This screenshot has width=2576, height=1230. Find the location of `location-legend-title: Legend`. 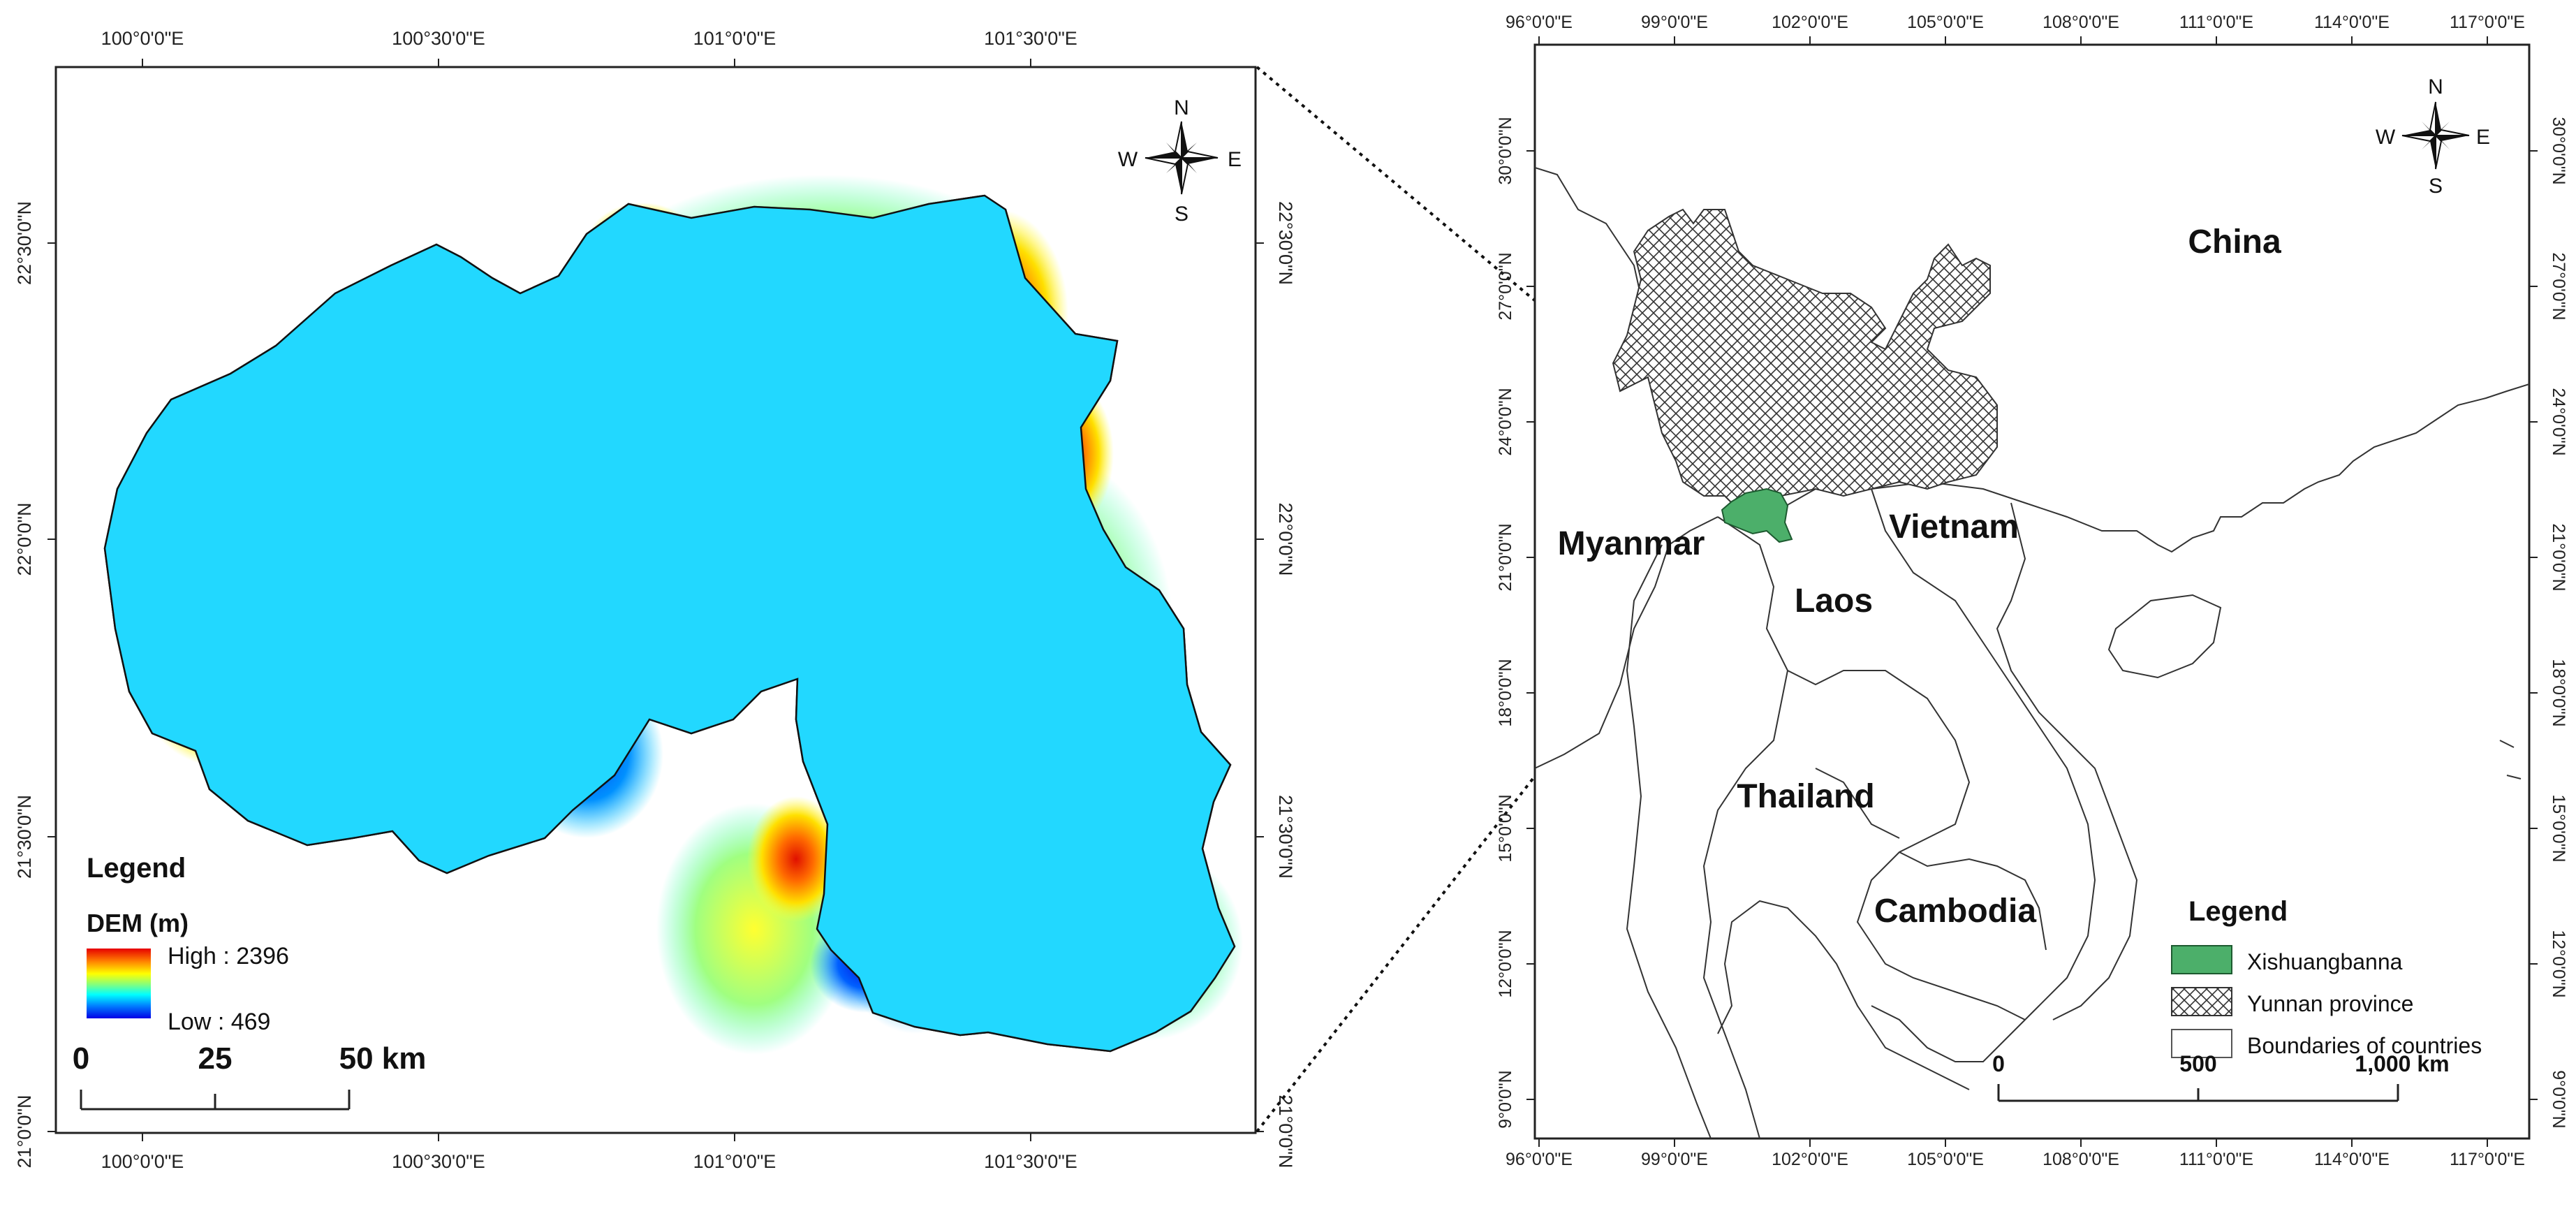

location-legend-title: Legend is located at coordinates (2238, 911).